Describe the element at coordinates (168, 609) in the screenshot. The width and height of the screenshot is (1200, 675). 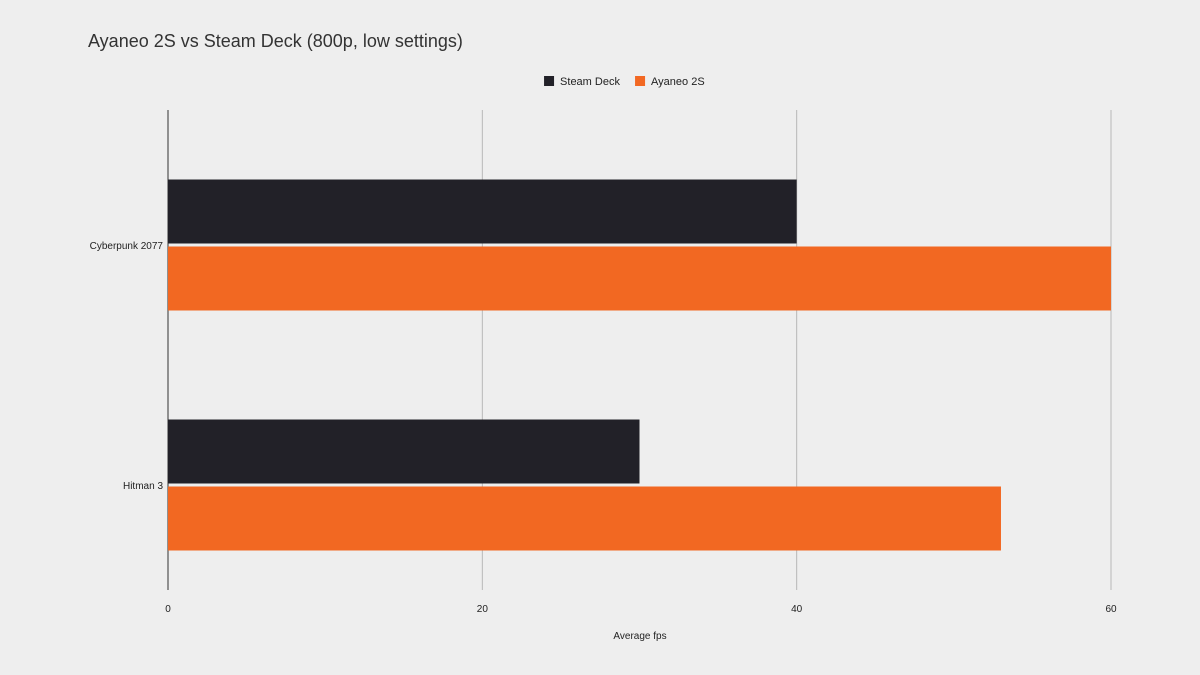
I see `x-tick-label: 0` at that location.